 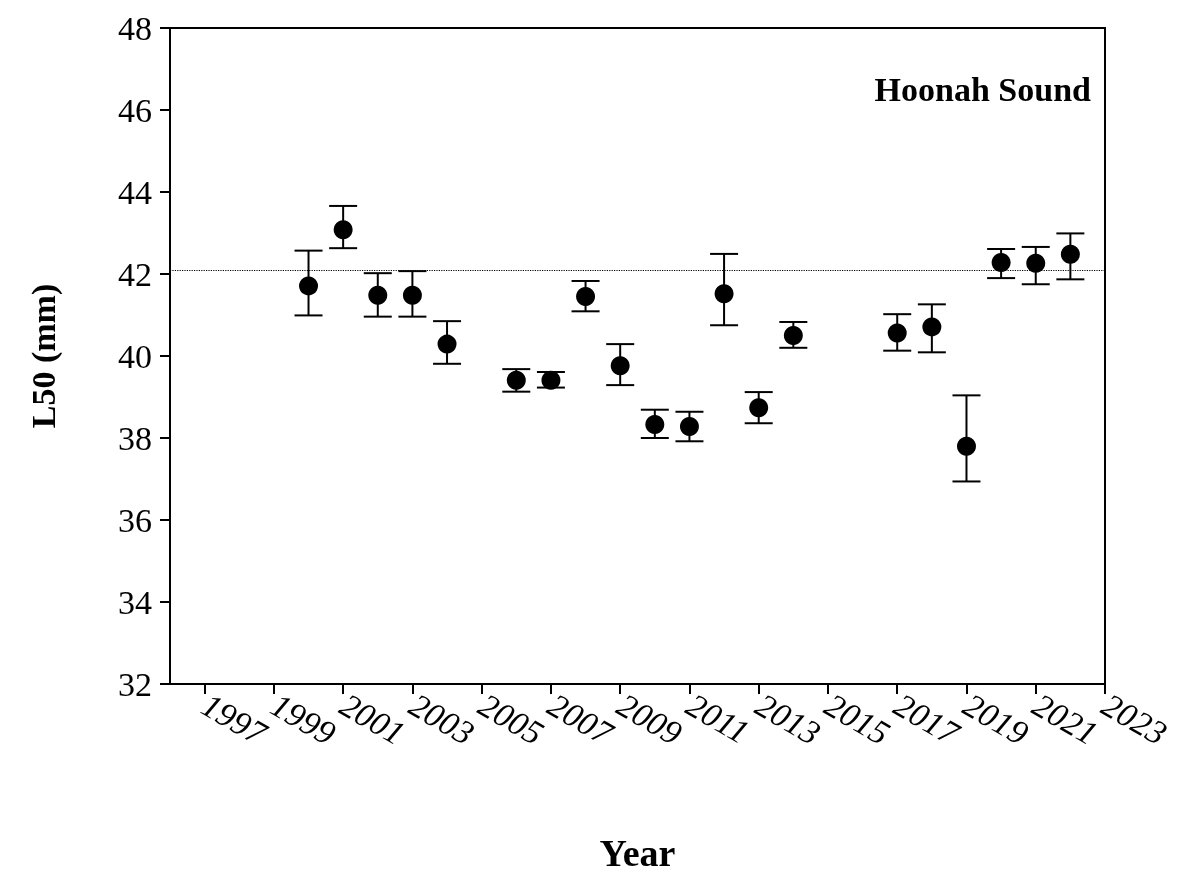 I want to click on x-tick-label: 2023, so click(x=1134, y=719).